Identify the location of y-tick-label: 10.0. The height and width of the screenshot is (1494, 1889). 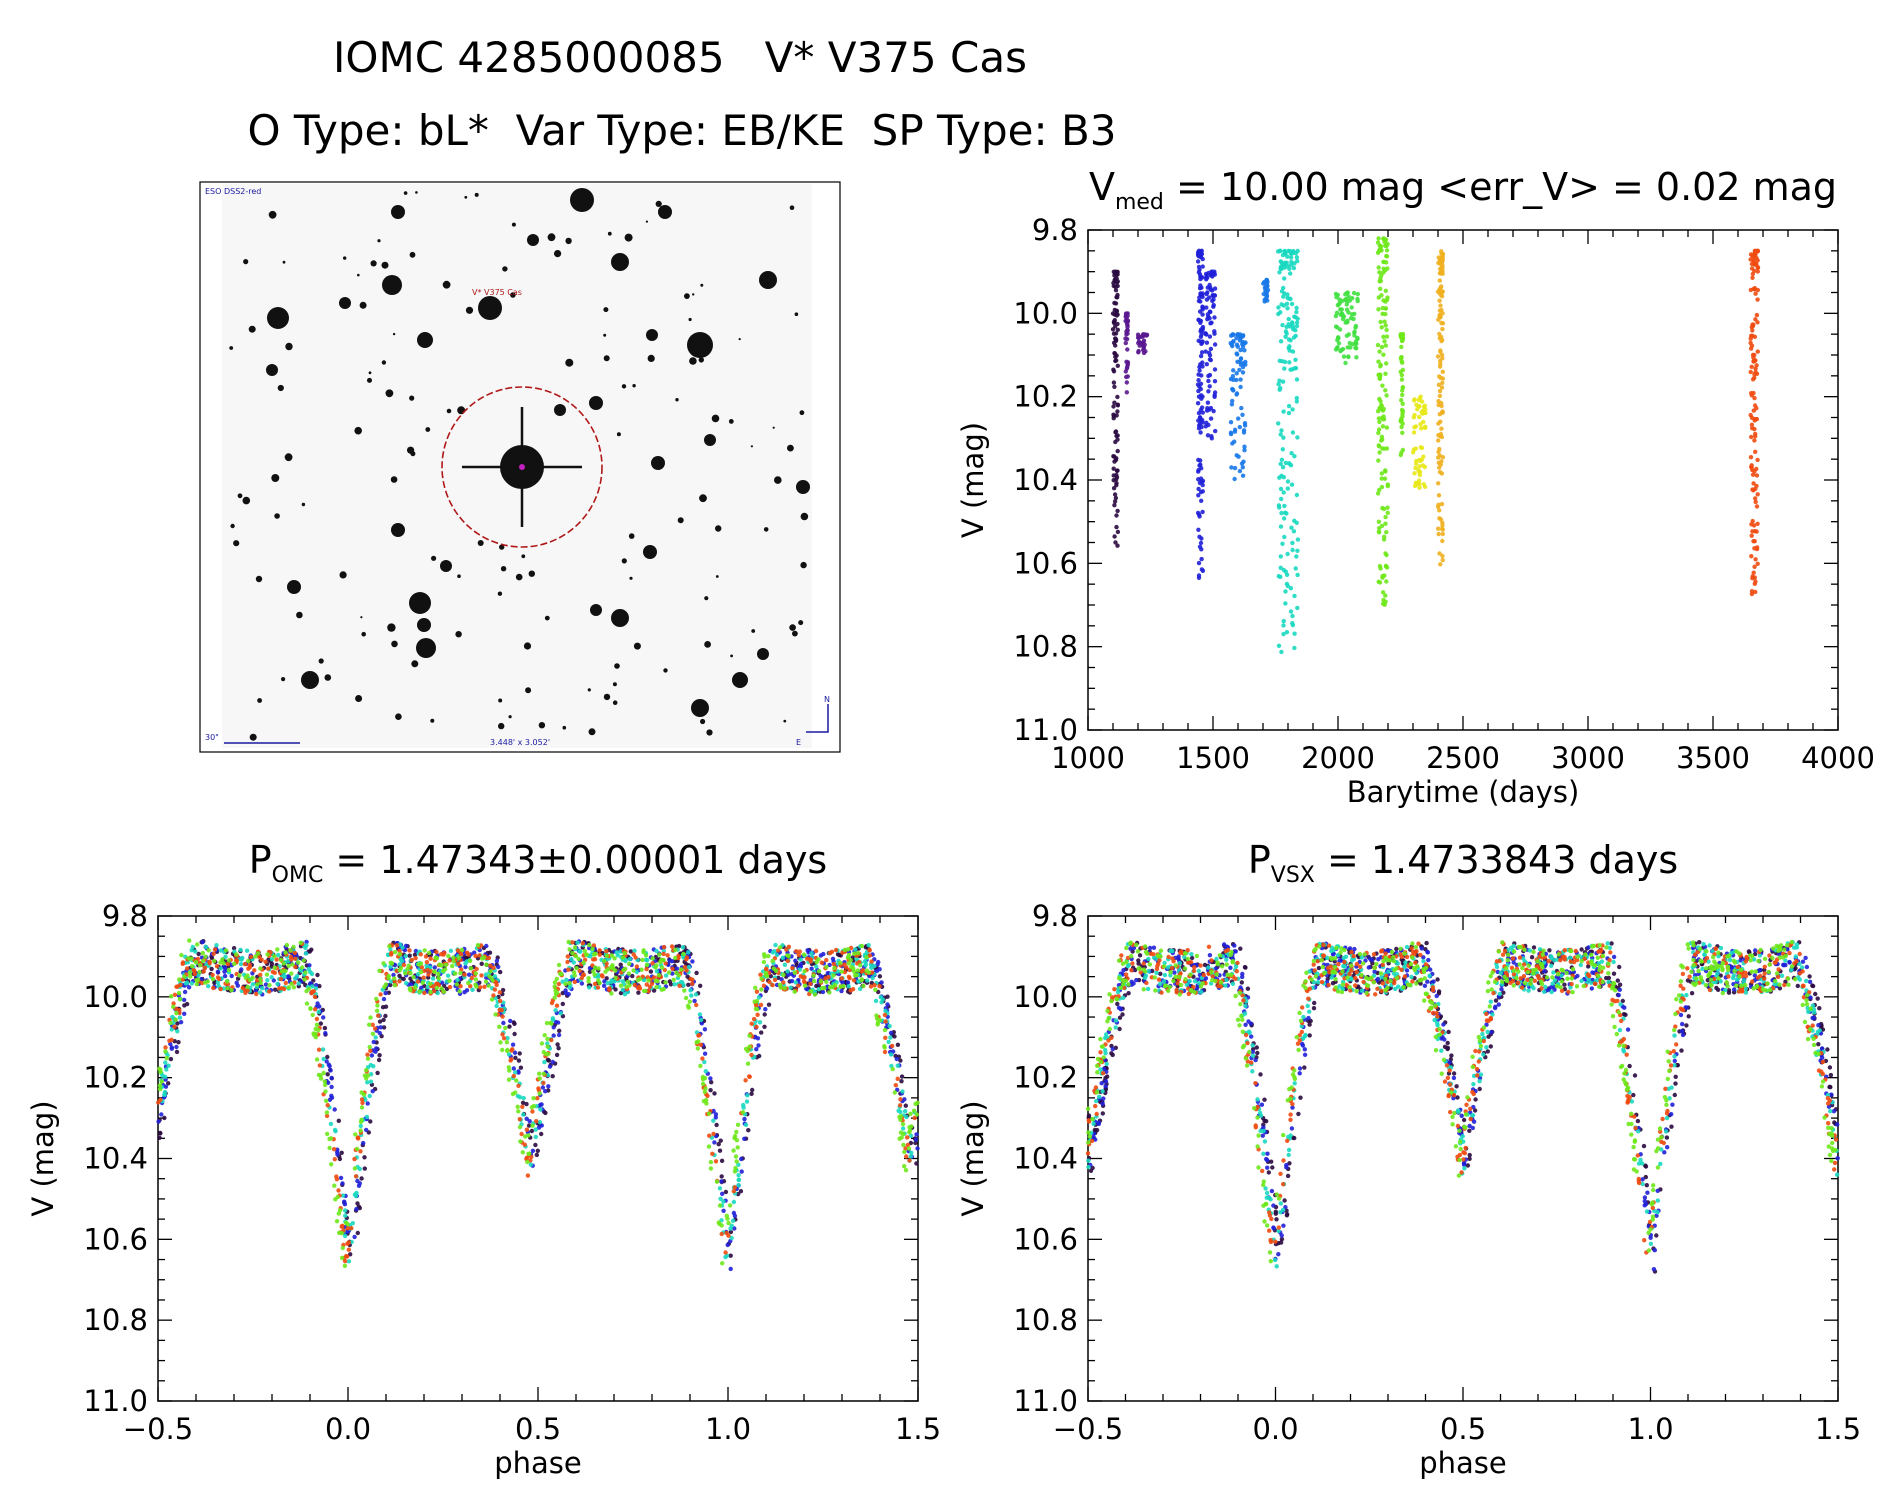
(1045, 997).